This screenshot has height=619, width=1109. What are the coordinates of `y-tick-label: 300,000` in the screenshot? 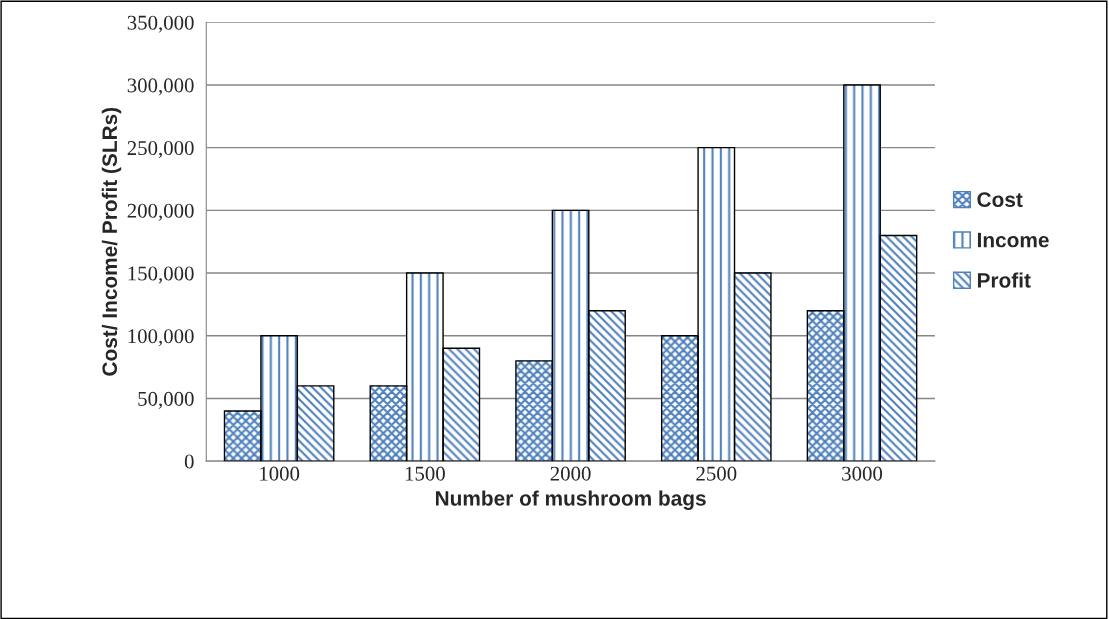 It's located at (160, 87).